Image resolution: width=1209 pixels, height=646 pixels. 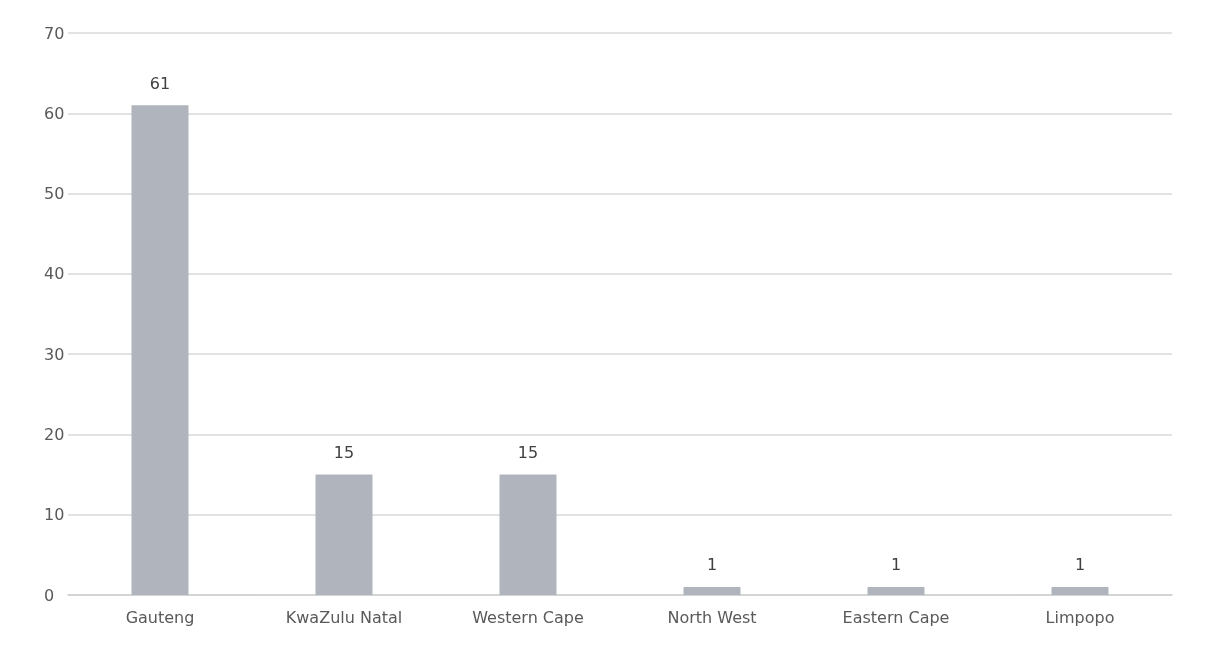 What do you see at coordinates (54, 515) in the screenshot?
I see `y-tick-label: 10` at bounding box center [54, 515].